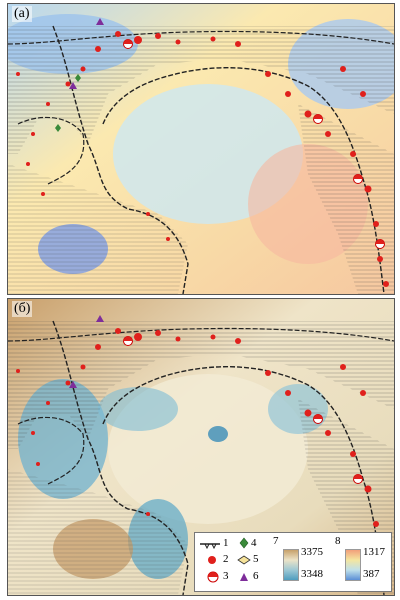  Describe the element at coordinates (374, 552) in the screenshot. I see `scale8-max: 1317` at that location.